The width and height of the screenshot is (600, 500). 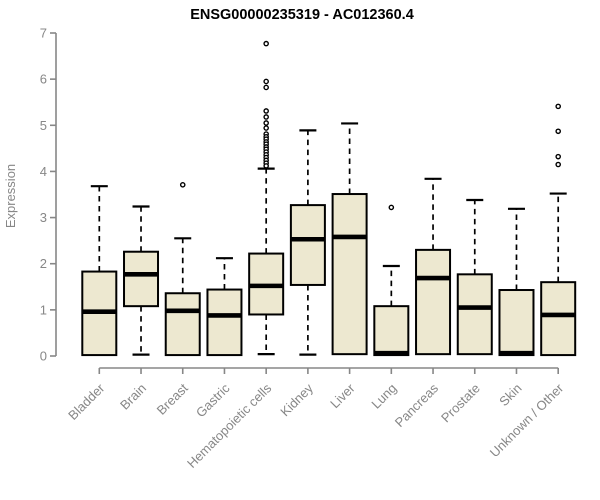 I want to click on x-tick-label: Kidney, so click(x=296, y=399).